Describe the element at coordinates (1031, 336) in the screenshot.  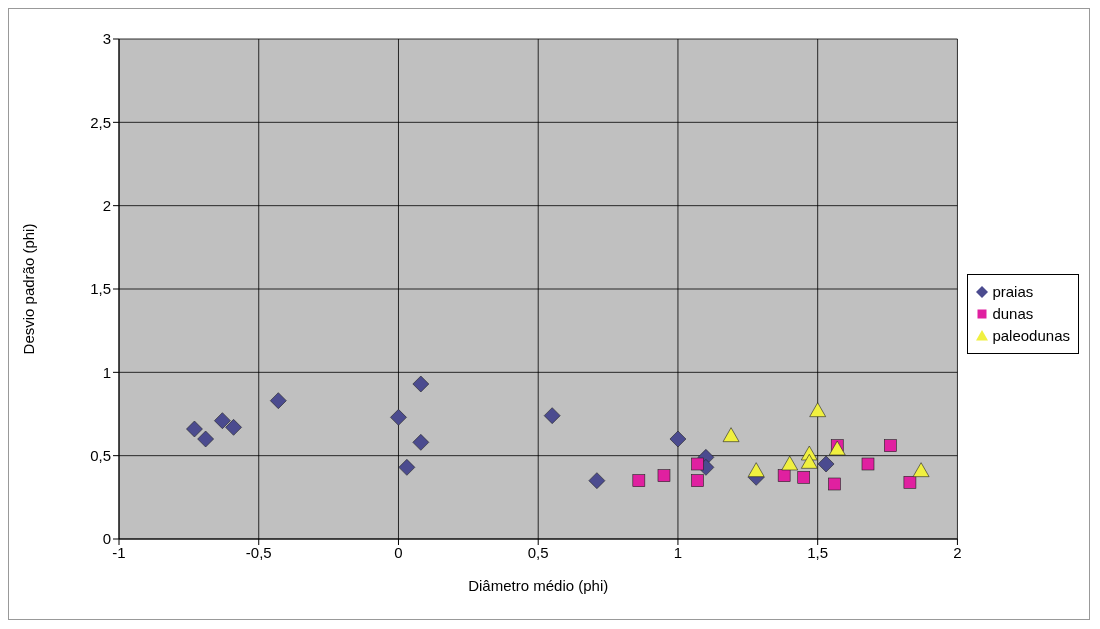
I see `legend-label: paleodunas` at that location.